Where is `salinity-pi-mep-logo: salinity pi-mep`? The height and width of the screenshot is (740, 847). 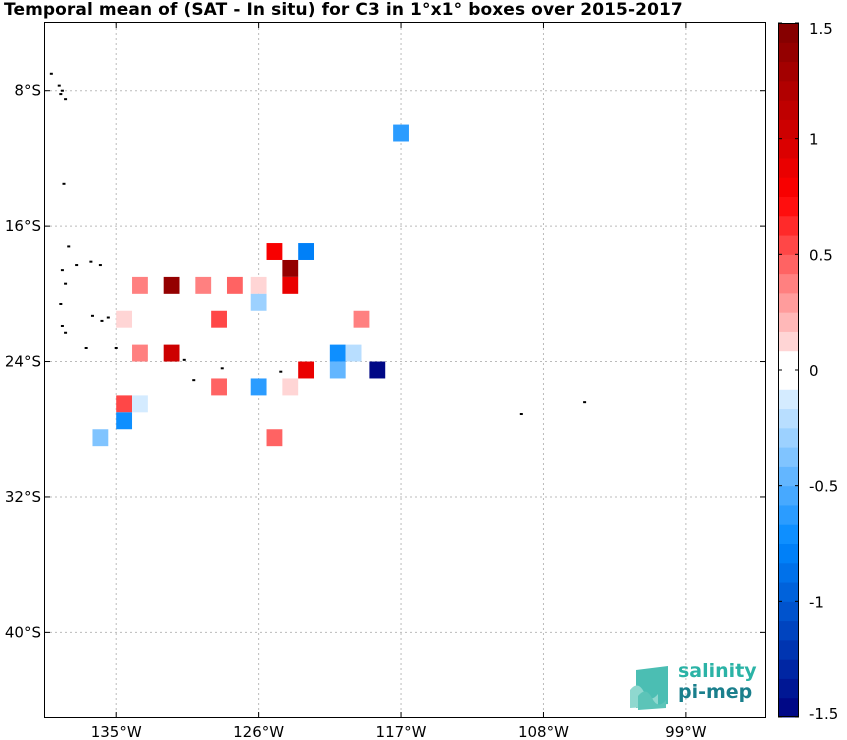
salinity-pi-mep-logo: salinity pi-mep is located at coordinates (695, 685).